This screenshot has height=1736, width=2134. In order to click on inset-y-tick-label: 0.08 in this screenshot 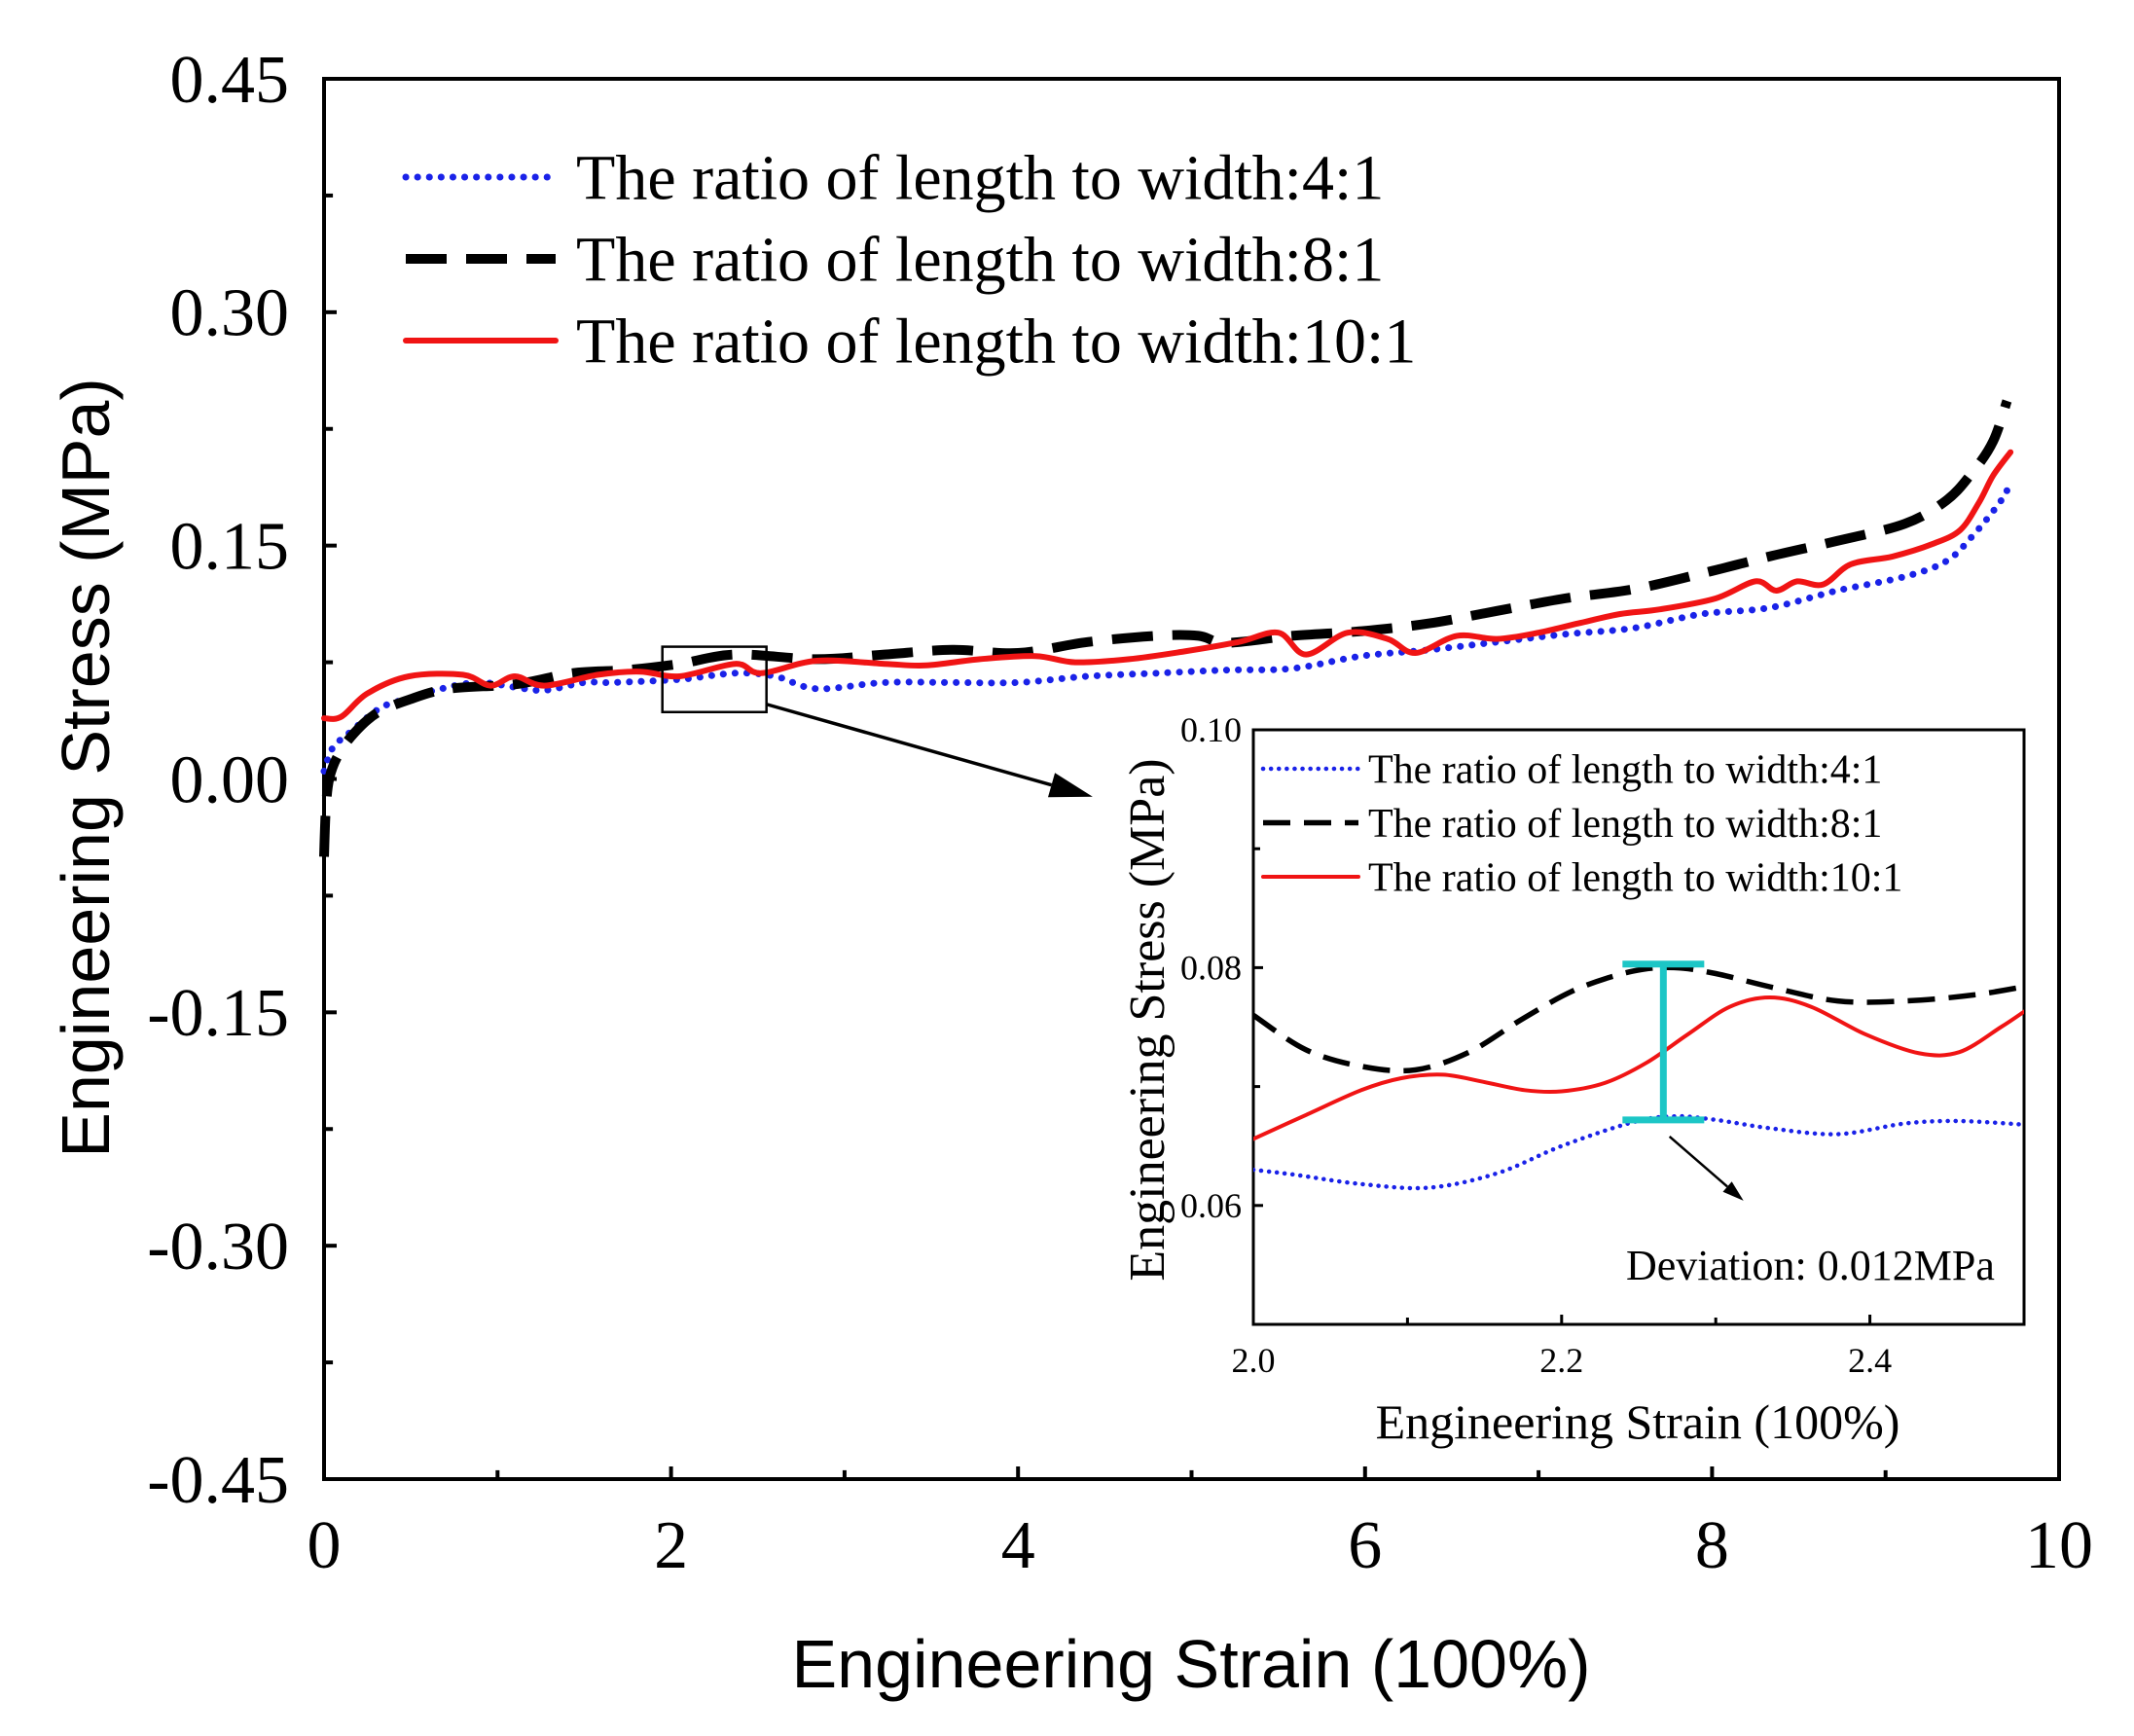, I will do `click(1211, 969)`.